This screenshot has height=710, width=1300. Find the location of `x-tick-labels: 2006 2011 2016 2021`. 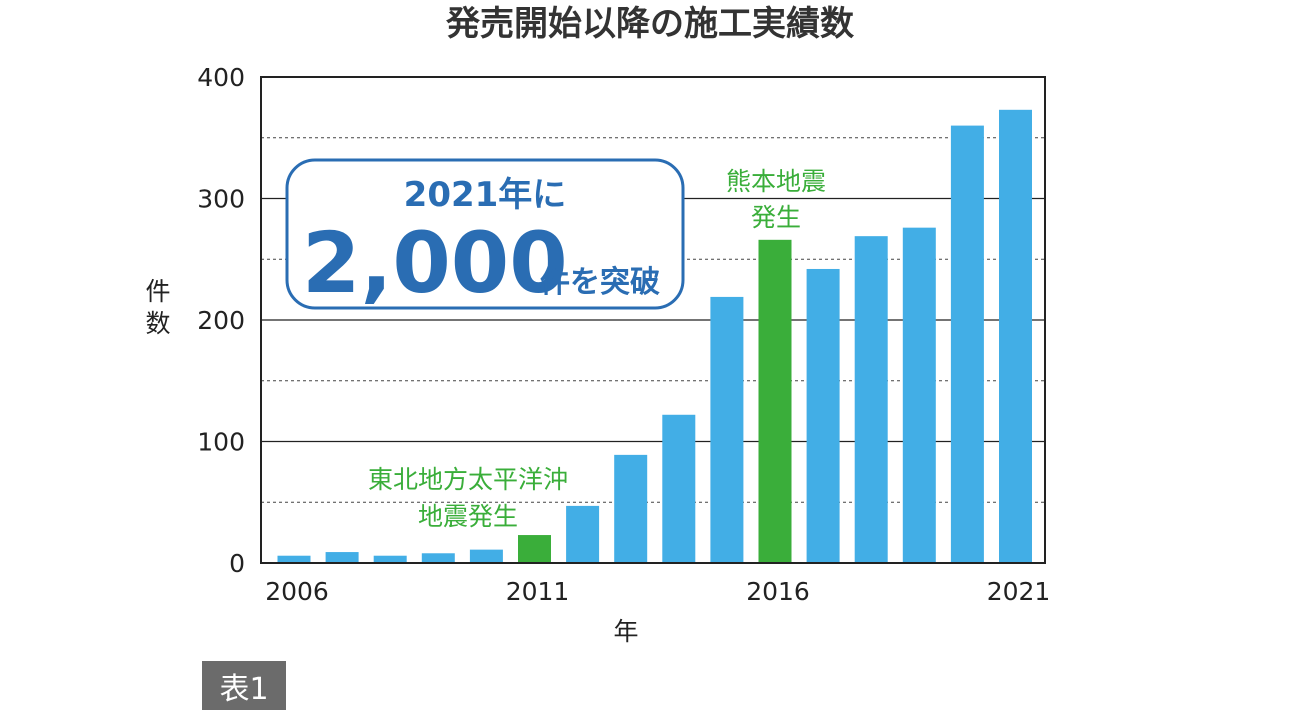

x-tick-labels: 2006 2011 2016 2021 is located at coordinates (657, 591).